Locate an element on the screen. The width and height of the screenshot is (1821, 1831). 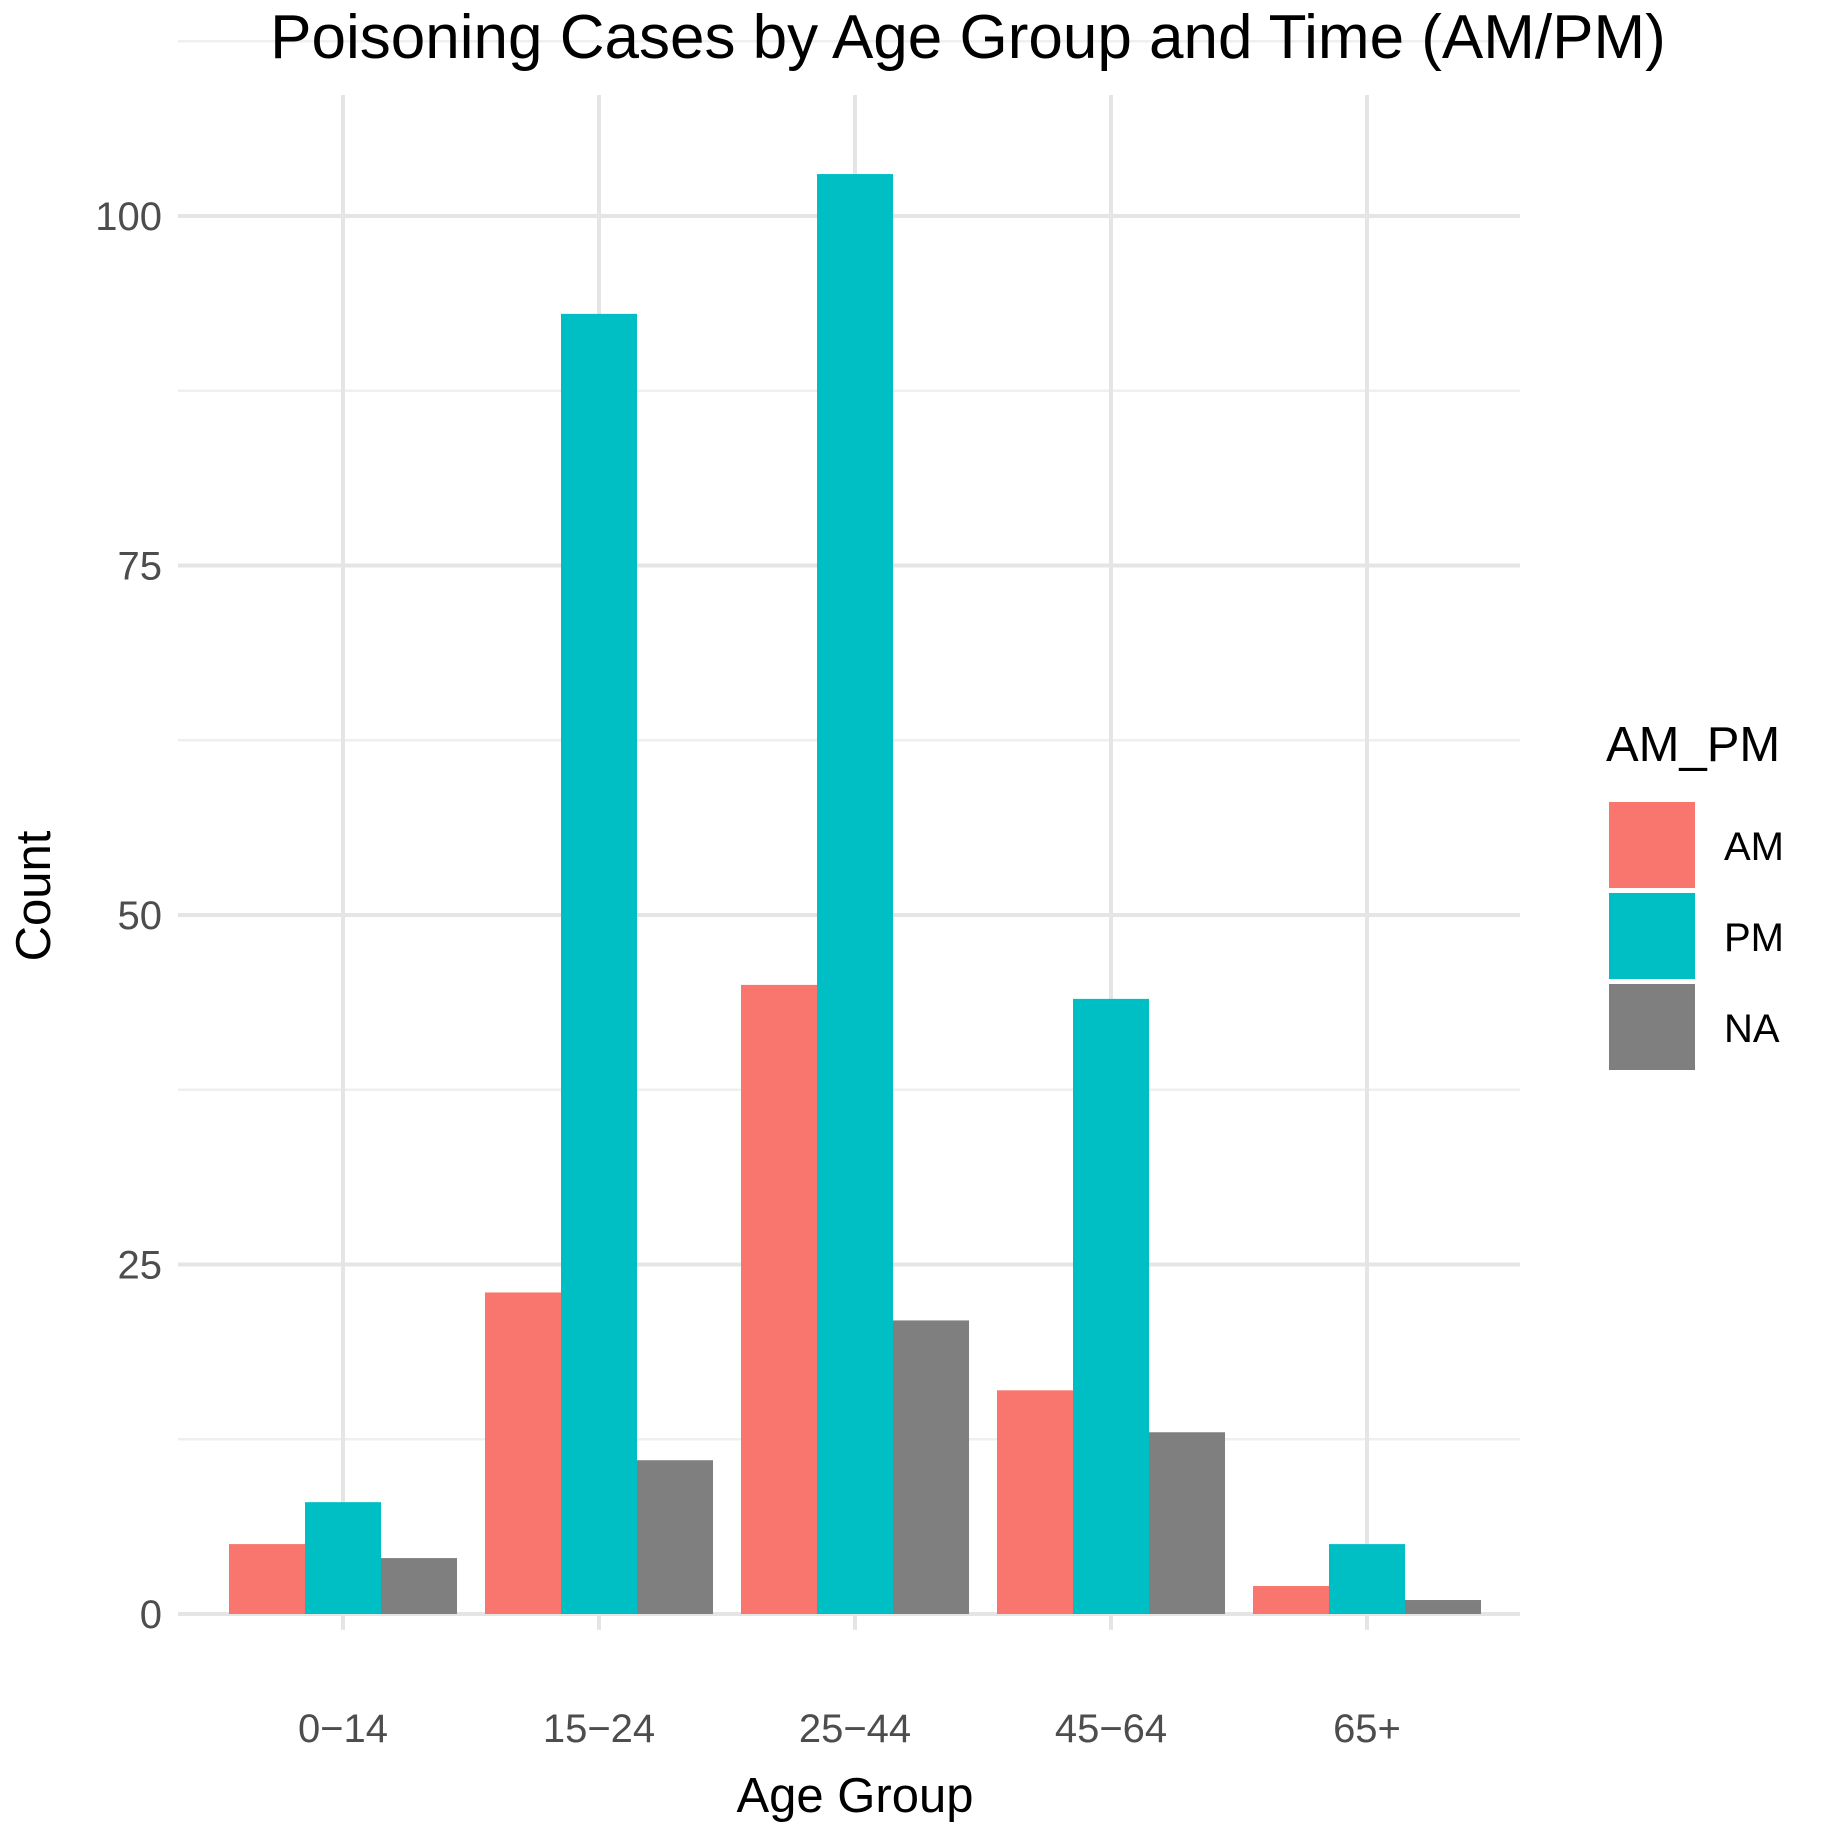
legend-label-pm: PM is located at coordinates (1754, 938).